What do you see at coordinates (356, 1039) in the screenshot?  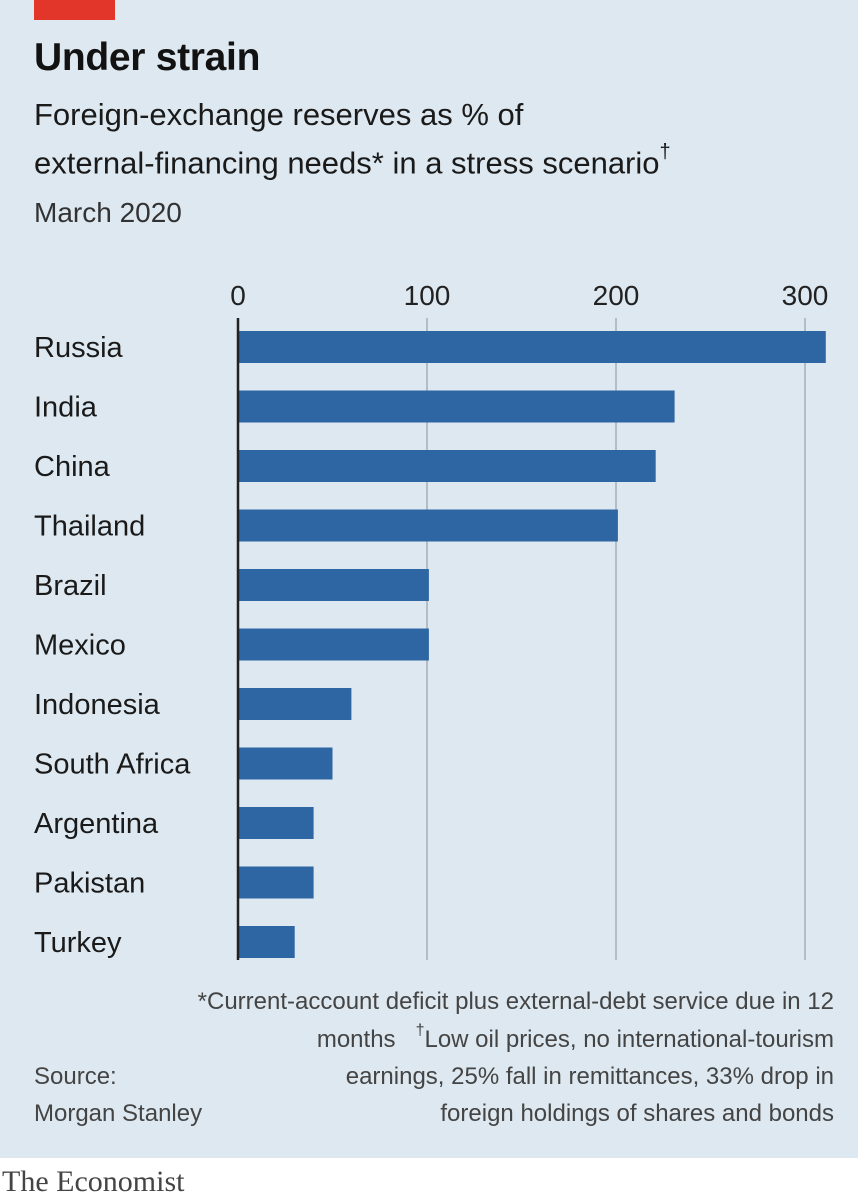 I see `footnote-line2-start: months` at bounding box center [356, 1039].